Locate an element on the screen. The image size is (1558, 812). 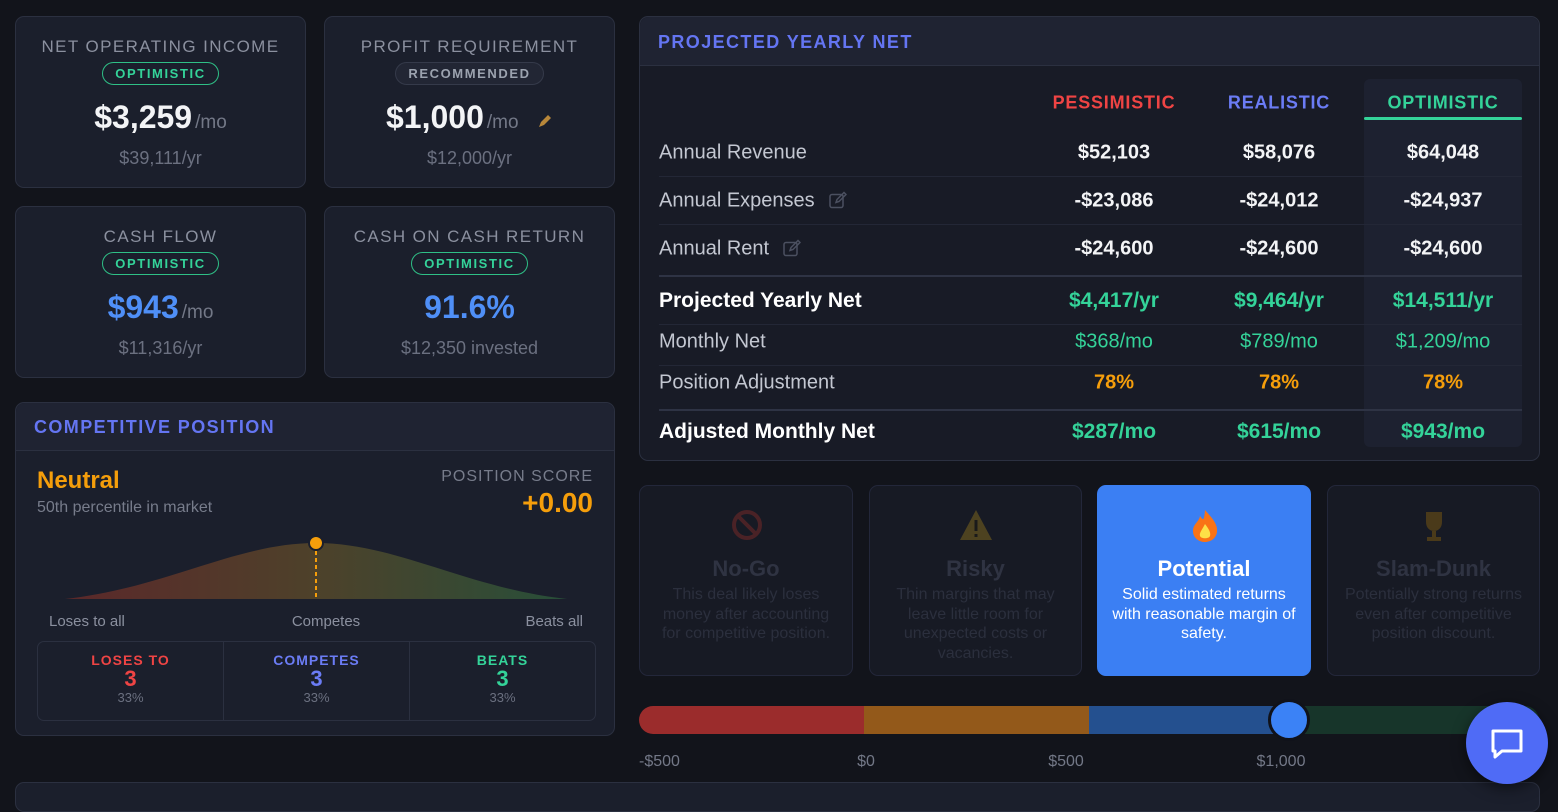
row-value: -$23,086 is located at coordinates (1114, 200).